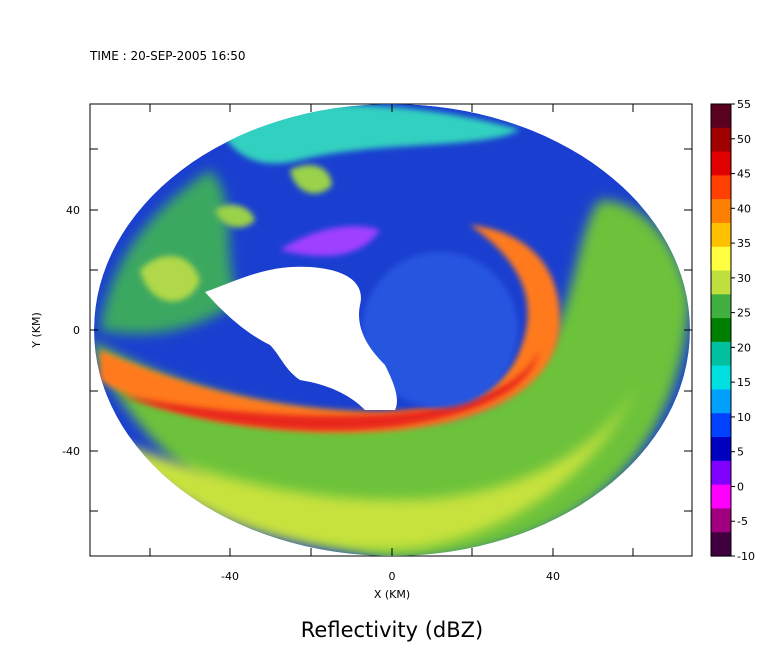  Describe the element at coordinates (744, 313) in the screenshot. I see `colorbar-tick-label: 25` at that location.